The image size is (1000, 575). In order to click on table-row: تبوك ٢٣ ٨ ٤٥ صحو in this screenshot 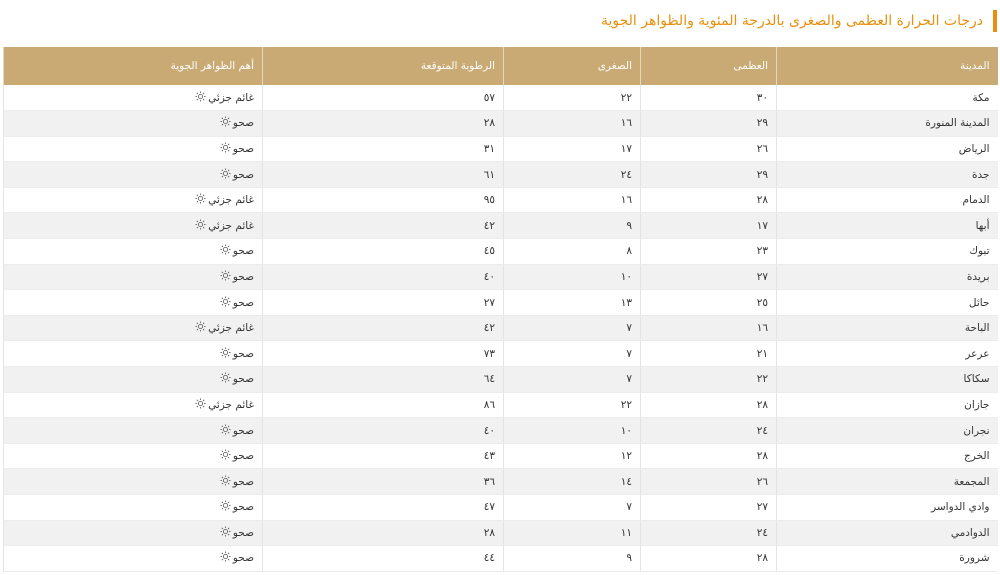, I will do `click(500, 251)`.